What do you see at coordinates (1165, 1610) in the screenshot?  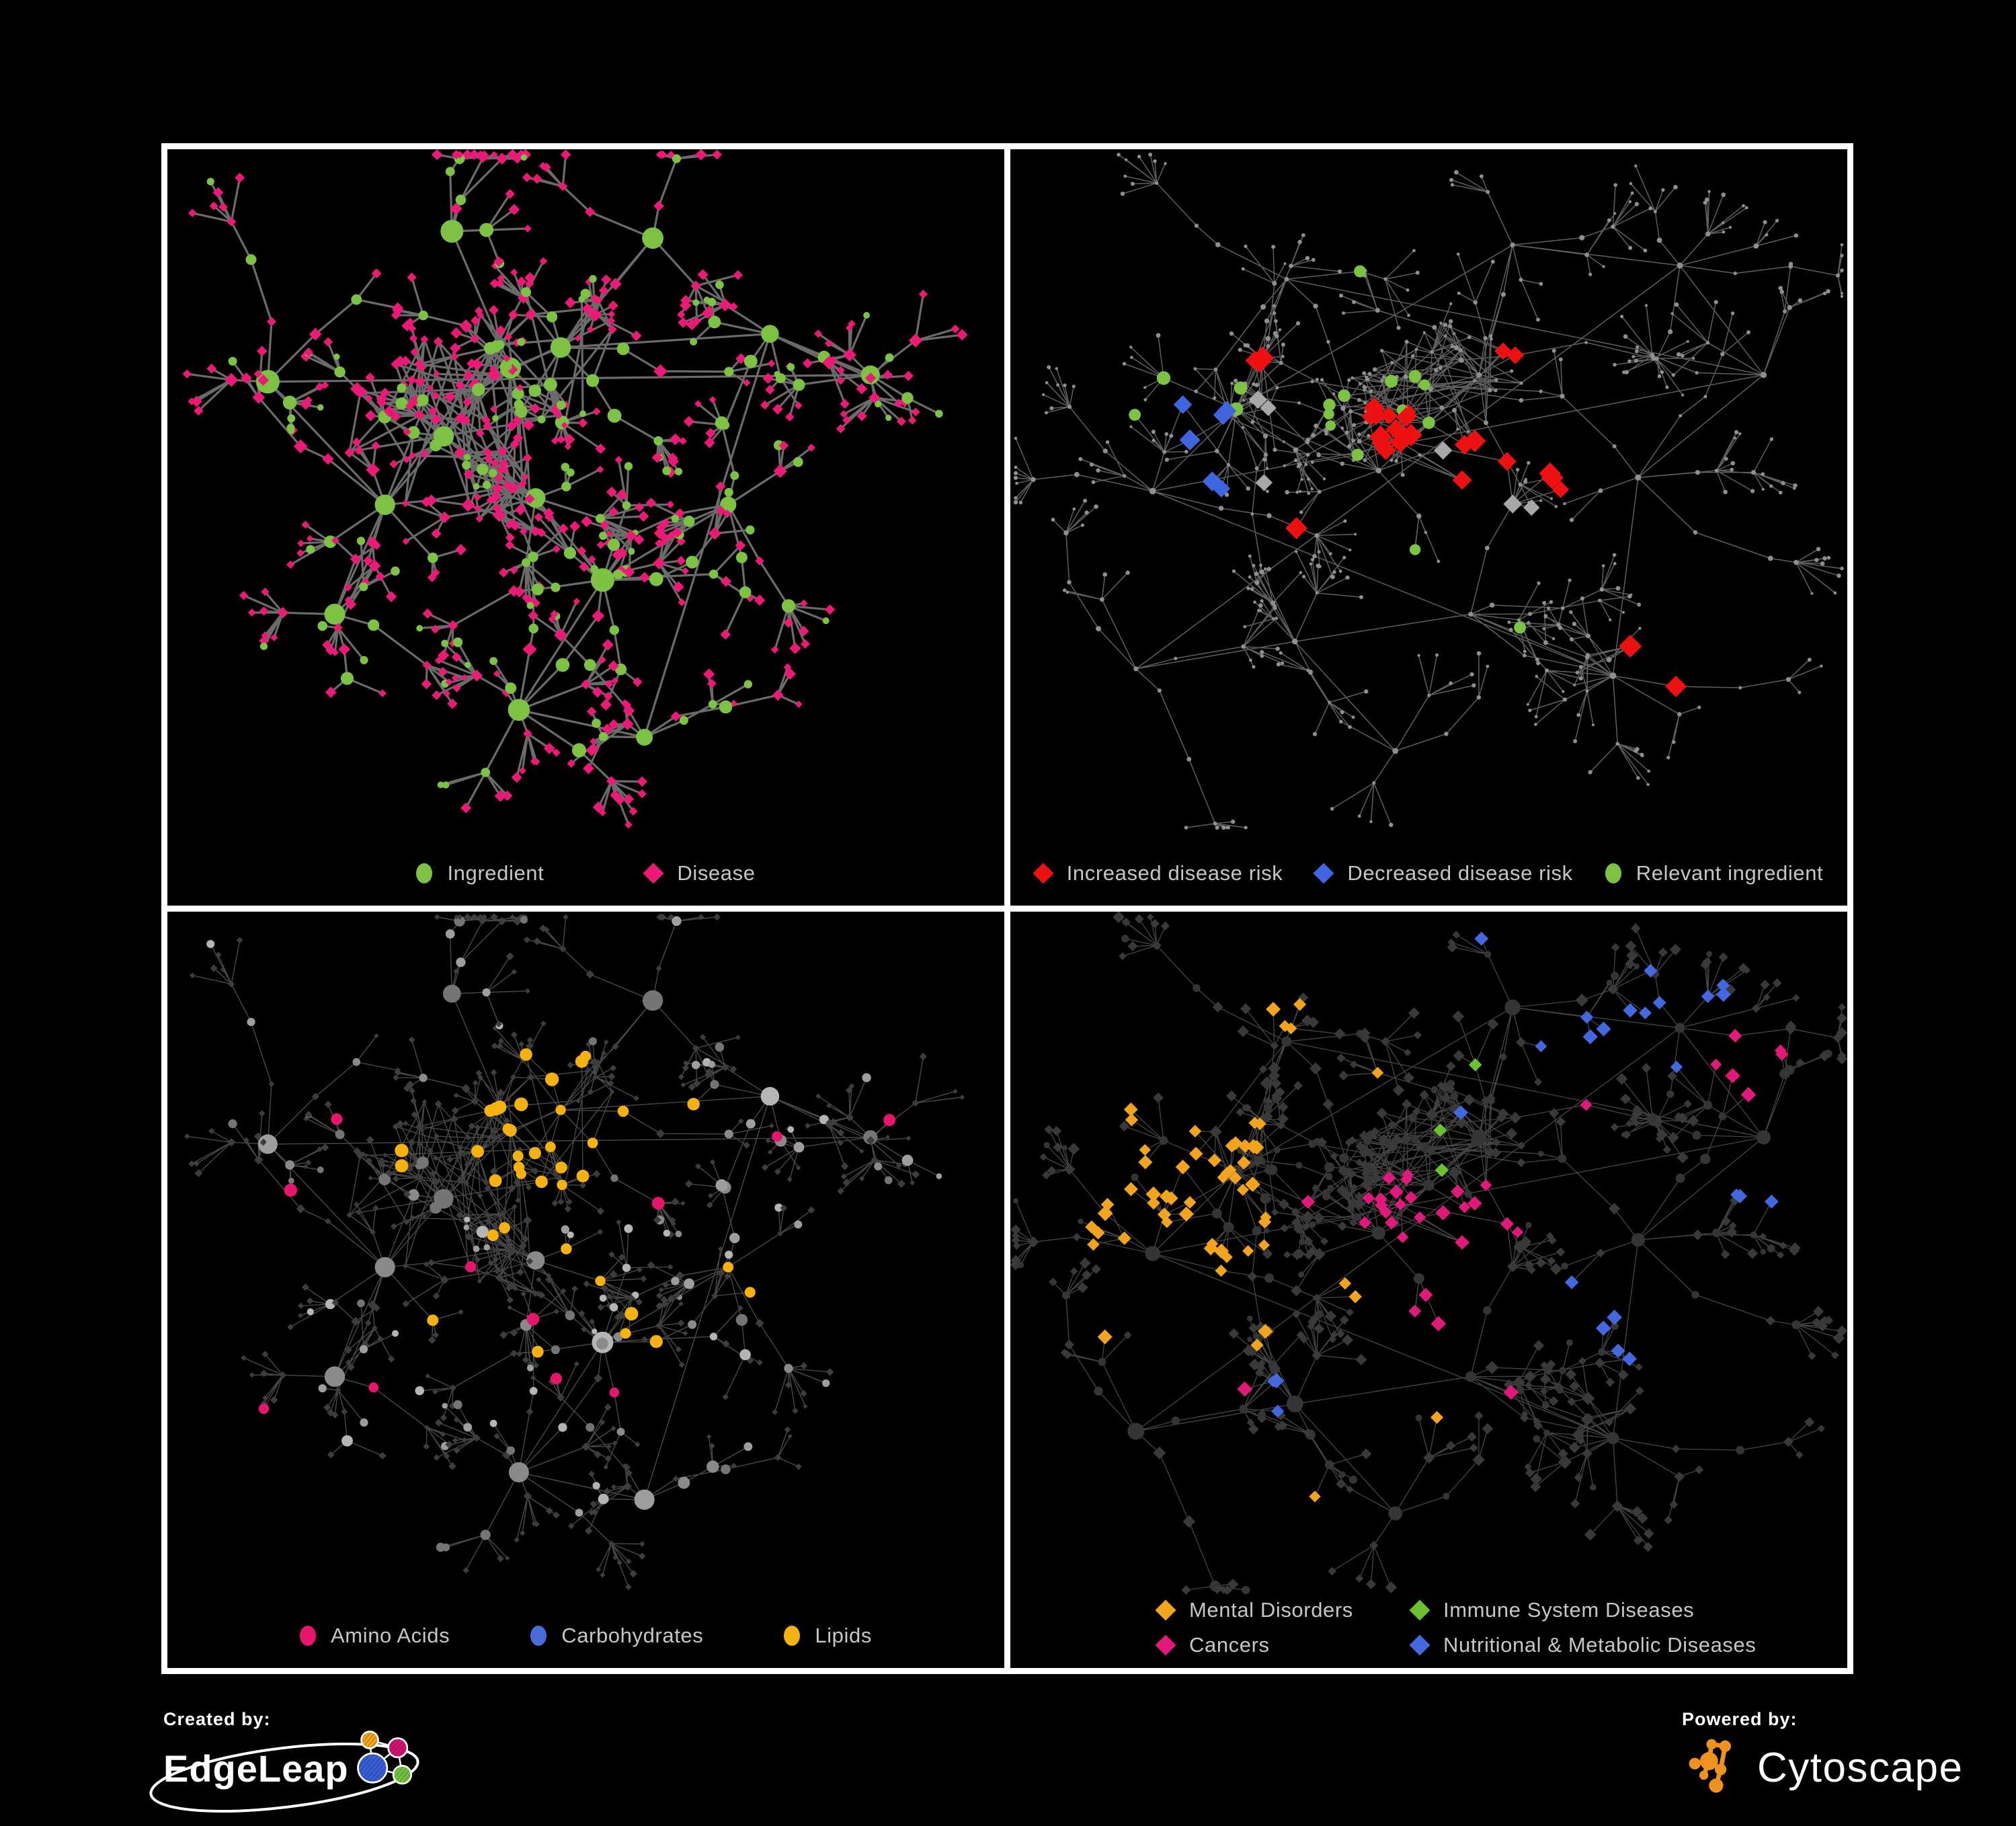 I see `mental-disorders-diamond-icon` at bounding box center [1165, 1610].